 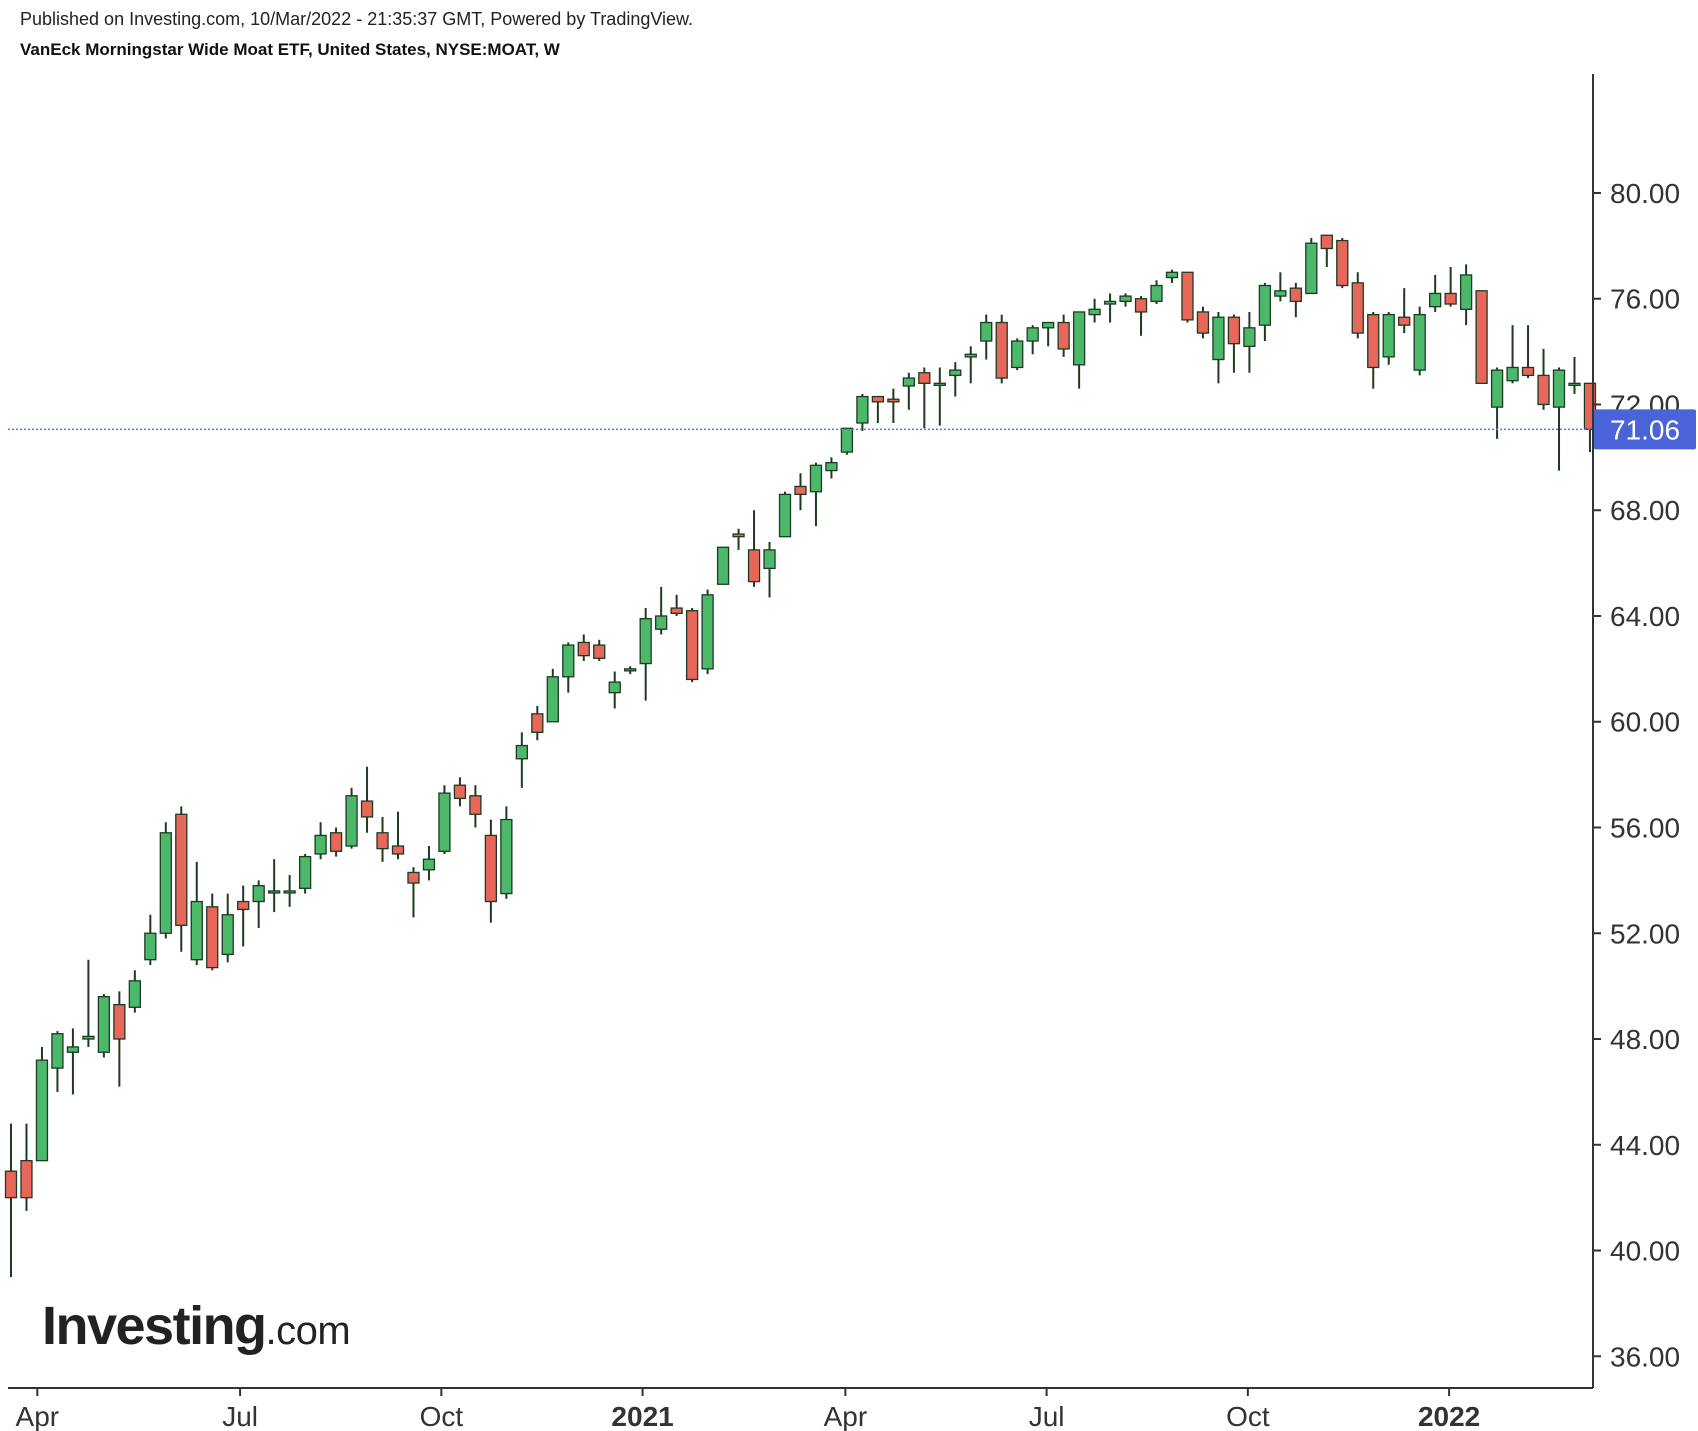 What do you see at coordinates (1645, 1039) in the screenshot?
I see `y-tick-label: 48.00` at bounding box center [1645, 1039].